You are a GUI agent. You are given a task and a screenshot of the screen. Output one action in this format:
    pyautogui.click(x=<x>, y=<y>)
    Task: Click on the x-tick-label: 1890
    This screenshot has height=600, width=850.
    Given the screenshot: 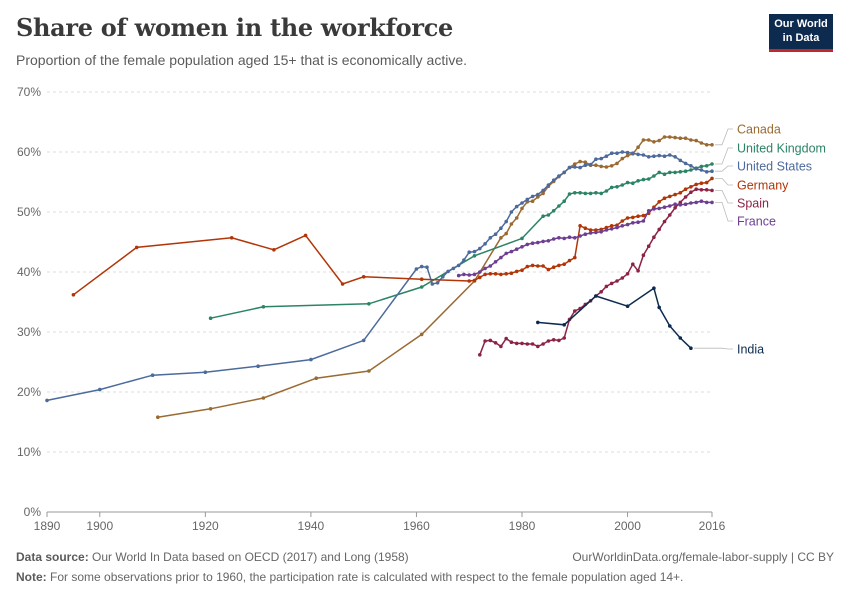 What is the action you would take?
    pyautogui.click(x=47, y=526)
    